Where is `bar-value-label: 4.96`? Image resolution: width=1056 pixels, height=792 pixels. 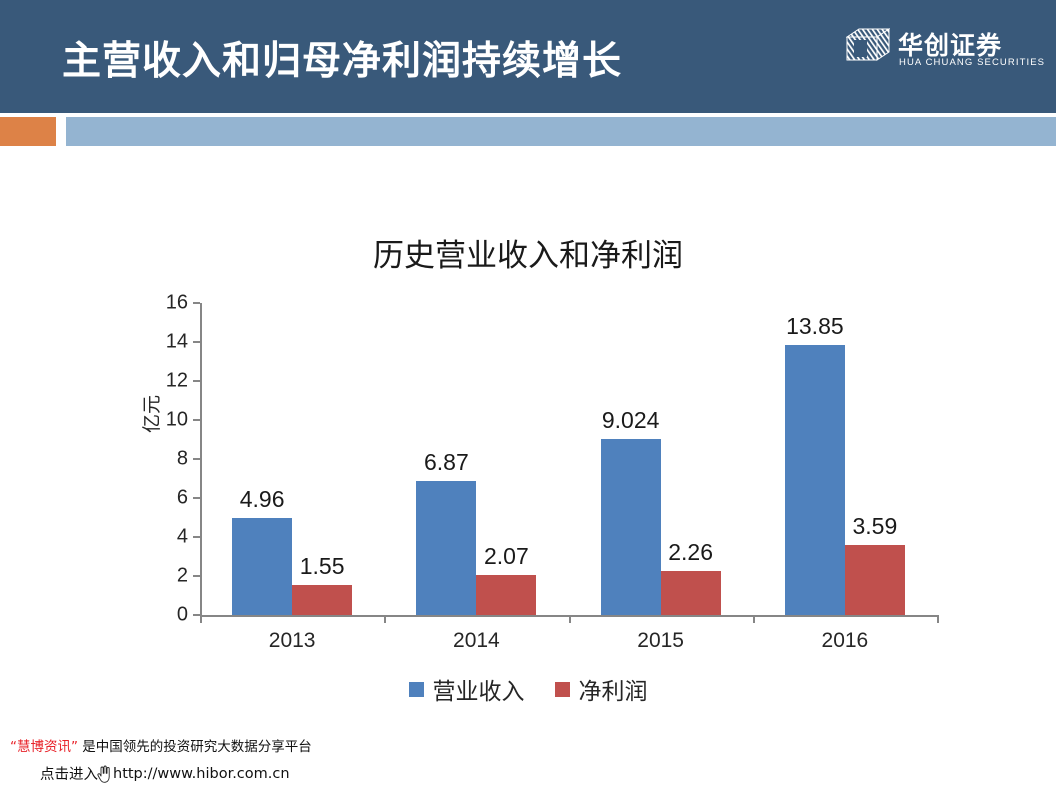 bar-value-label: 4.96 is located at coordinates (262, 499).